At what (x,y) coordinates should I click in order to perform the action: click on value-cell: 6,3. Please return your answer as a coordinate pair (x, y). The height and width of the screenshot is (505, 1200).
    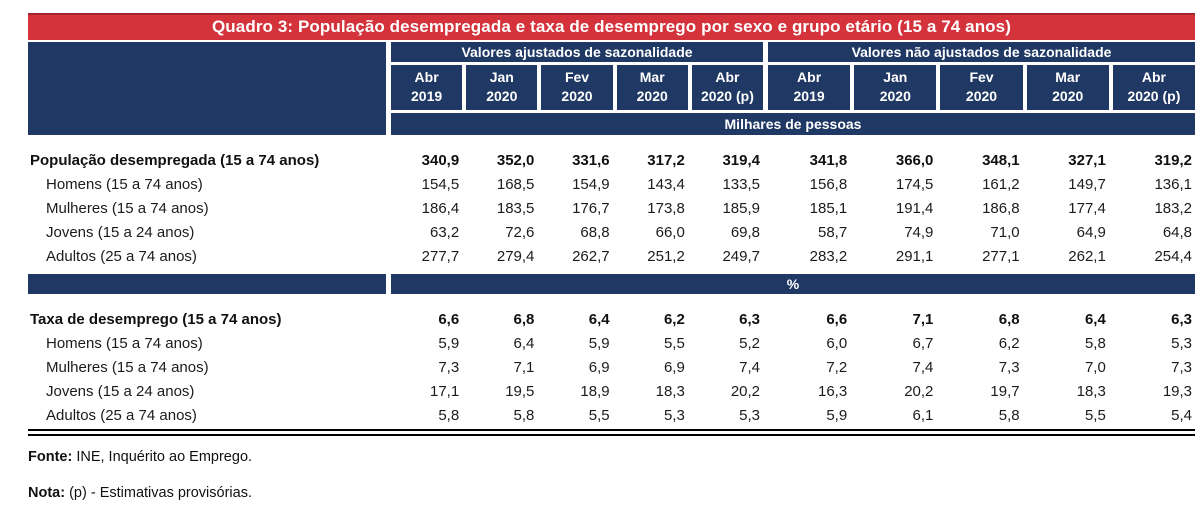
    Looking at the image, I should click on (750, 319).